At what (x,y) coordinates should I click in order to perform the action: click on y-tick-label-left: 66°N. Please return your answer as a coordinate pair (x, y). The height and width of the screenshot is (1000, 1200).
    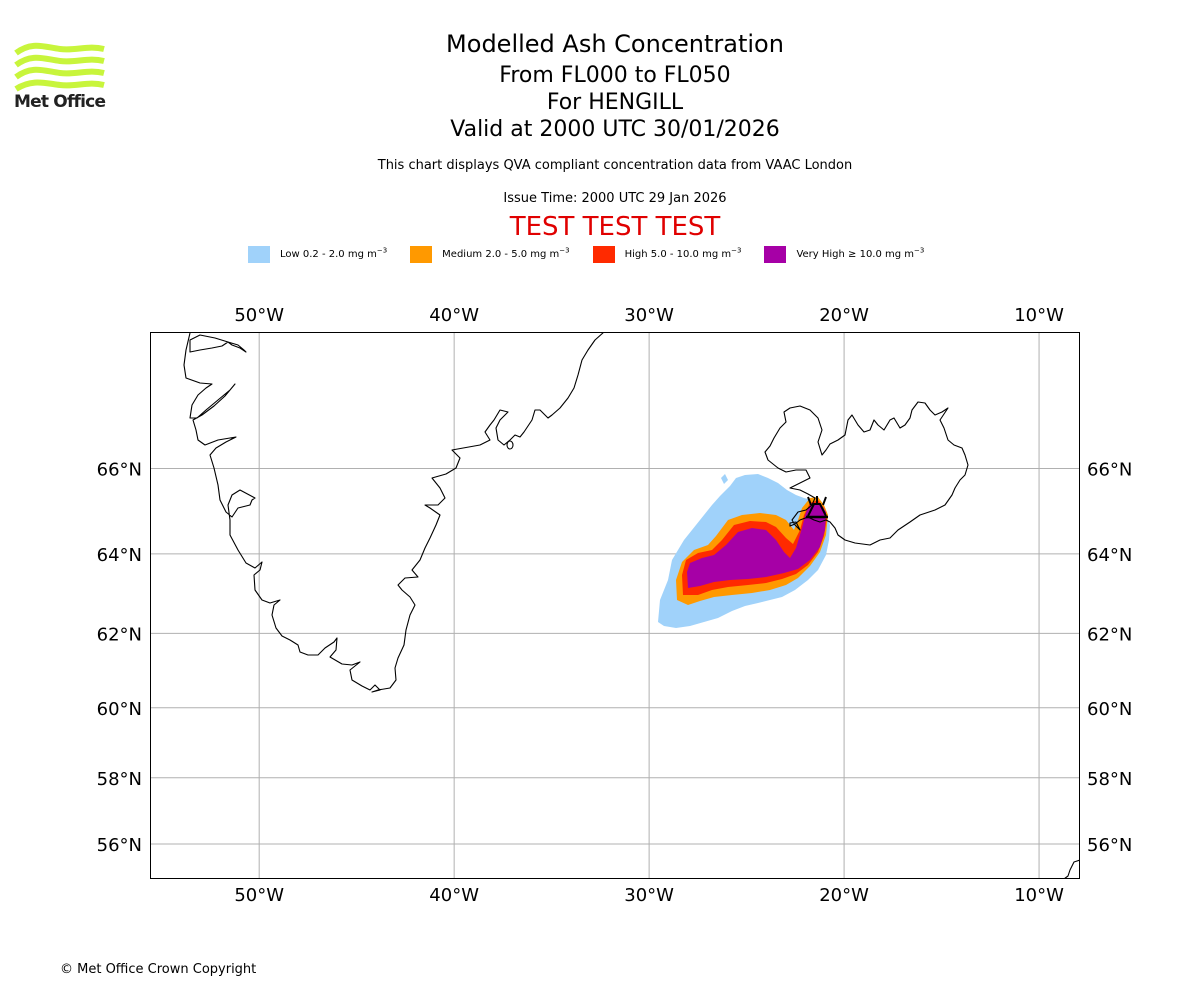
    Looking at the image, I should click on (119, 470).